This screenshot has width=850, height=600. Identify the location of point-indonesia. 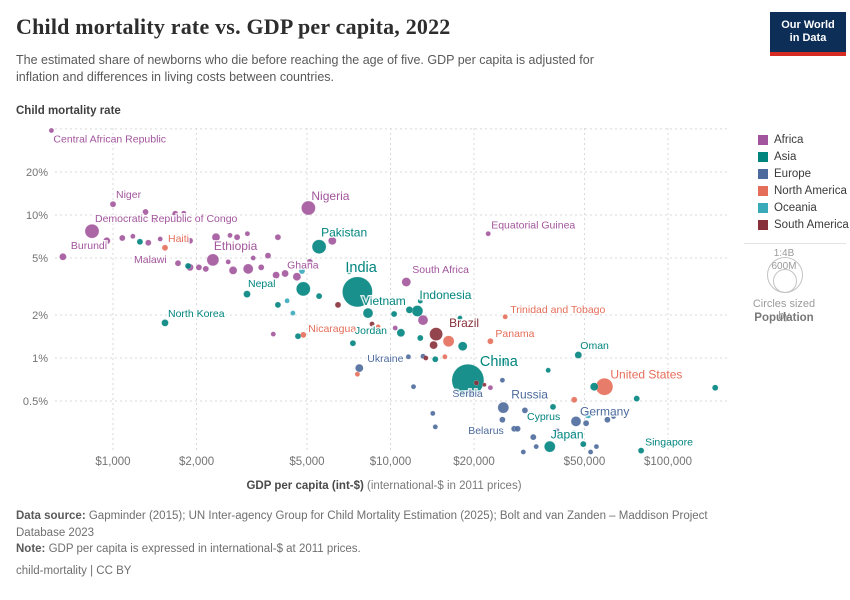
(417, 311).